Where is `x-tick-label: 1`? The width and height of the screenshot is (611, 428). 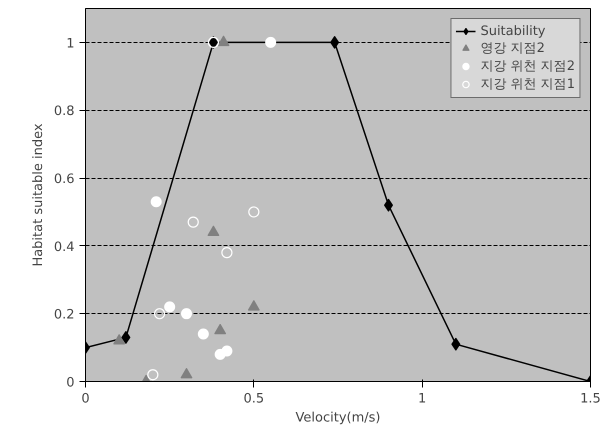
x-tick-label: 1 is located at coordinates (422, 399).